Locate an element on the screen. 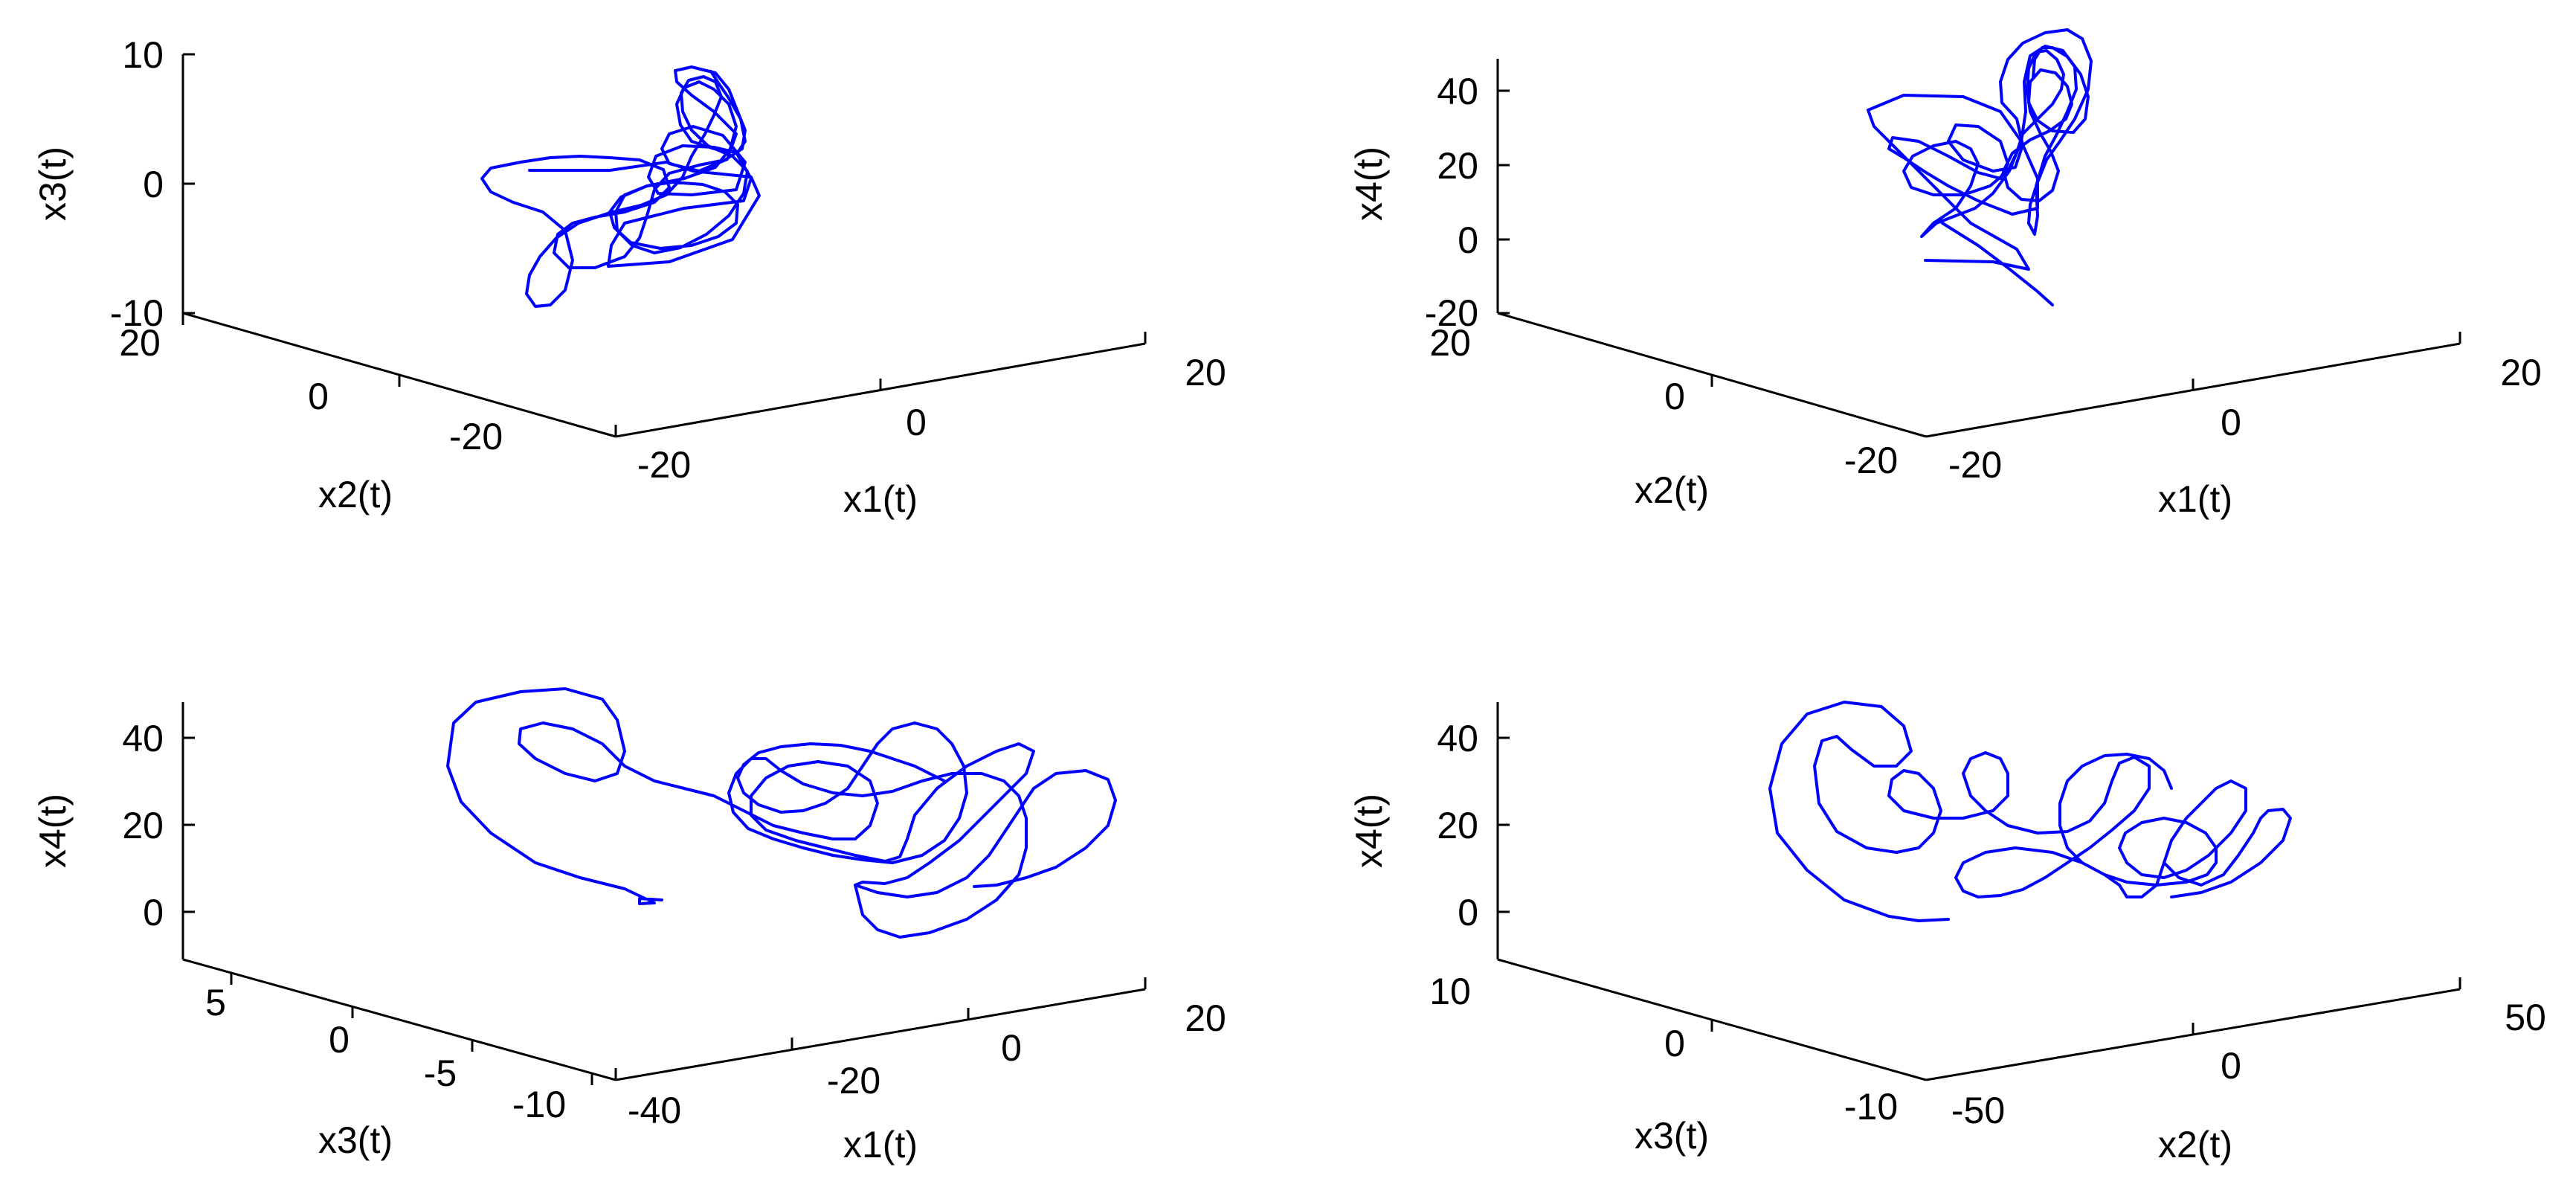 The image size is (2576, 1193). y-axis-line is located at coordinates (399, 1019).